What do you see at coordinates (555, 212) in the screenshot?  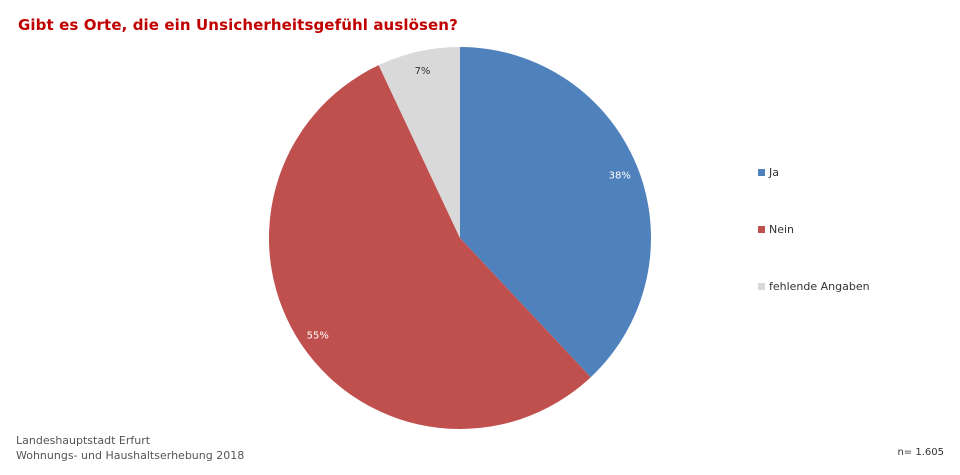 I see `pie-slice-ja` at bounding box center [555, 212].